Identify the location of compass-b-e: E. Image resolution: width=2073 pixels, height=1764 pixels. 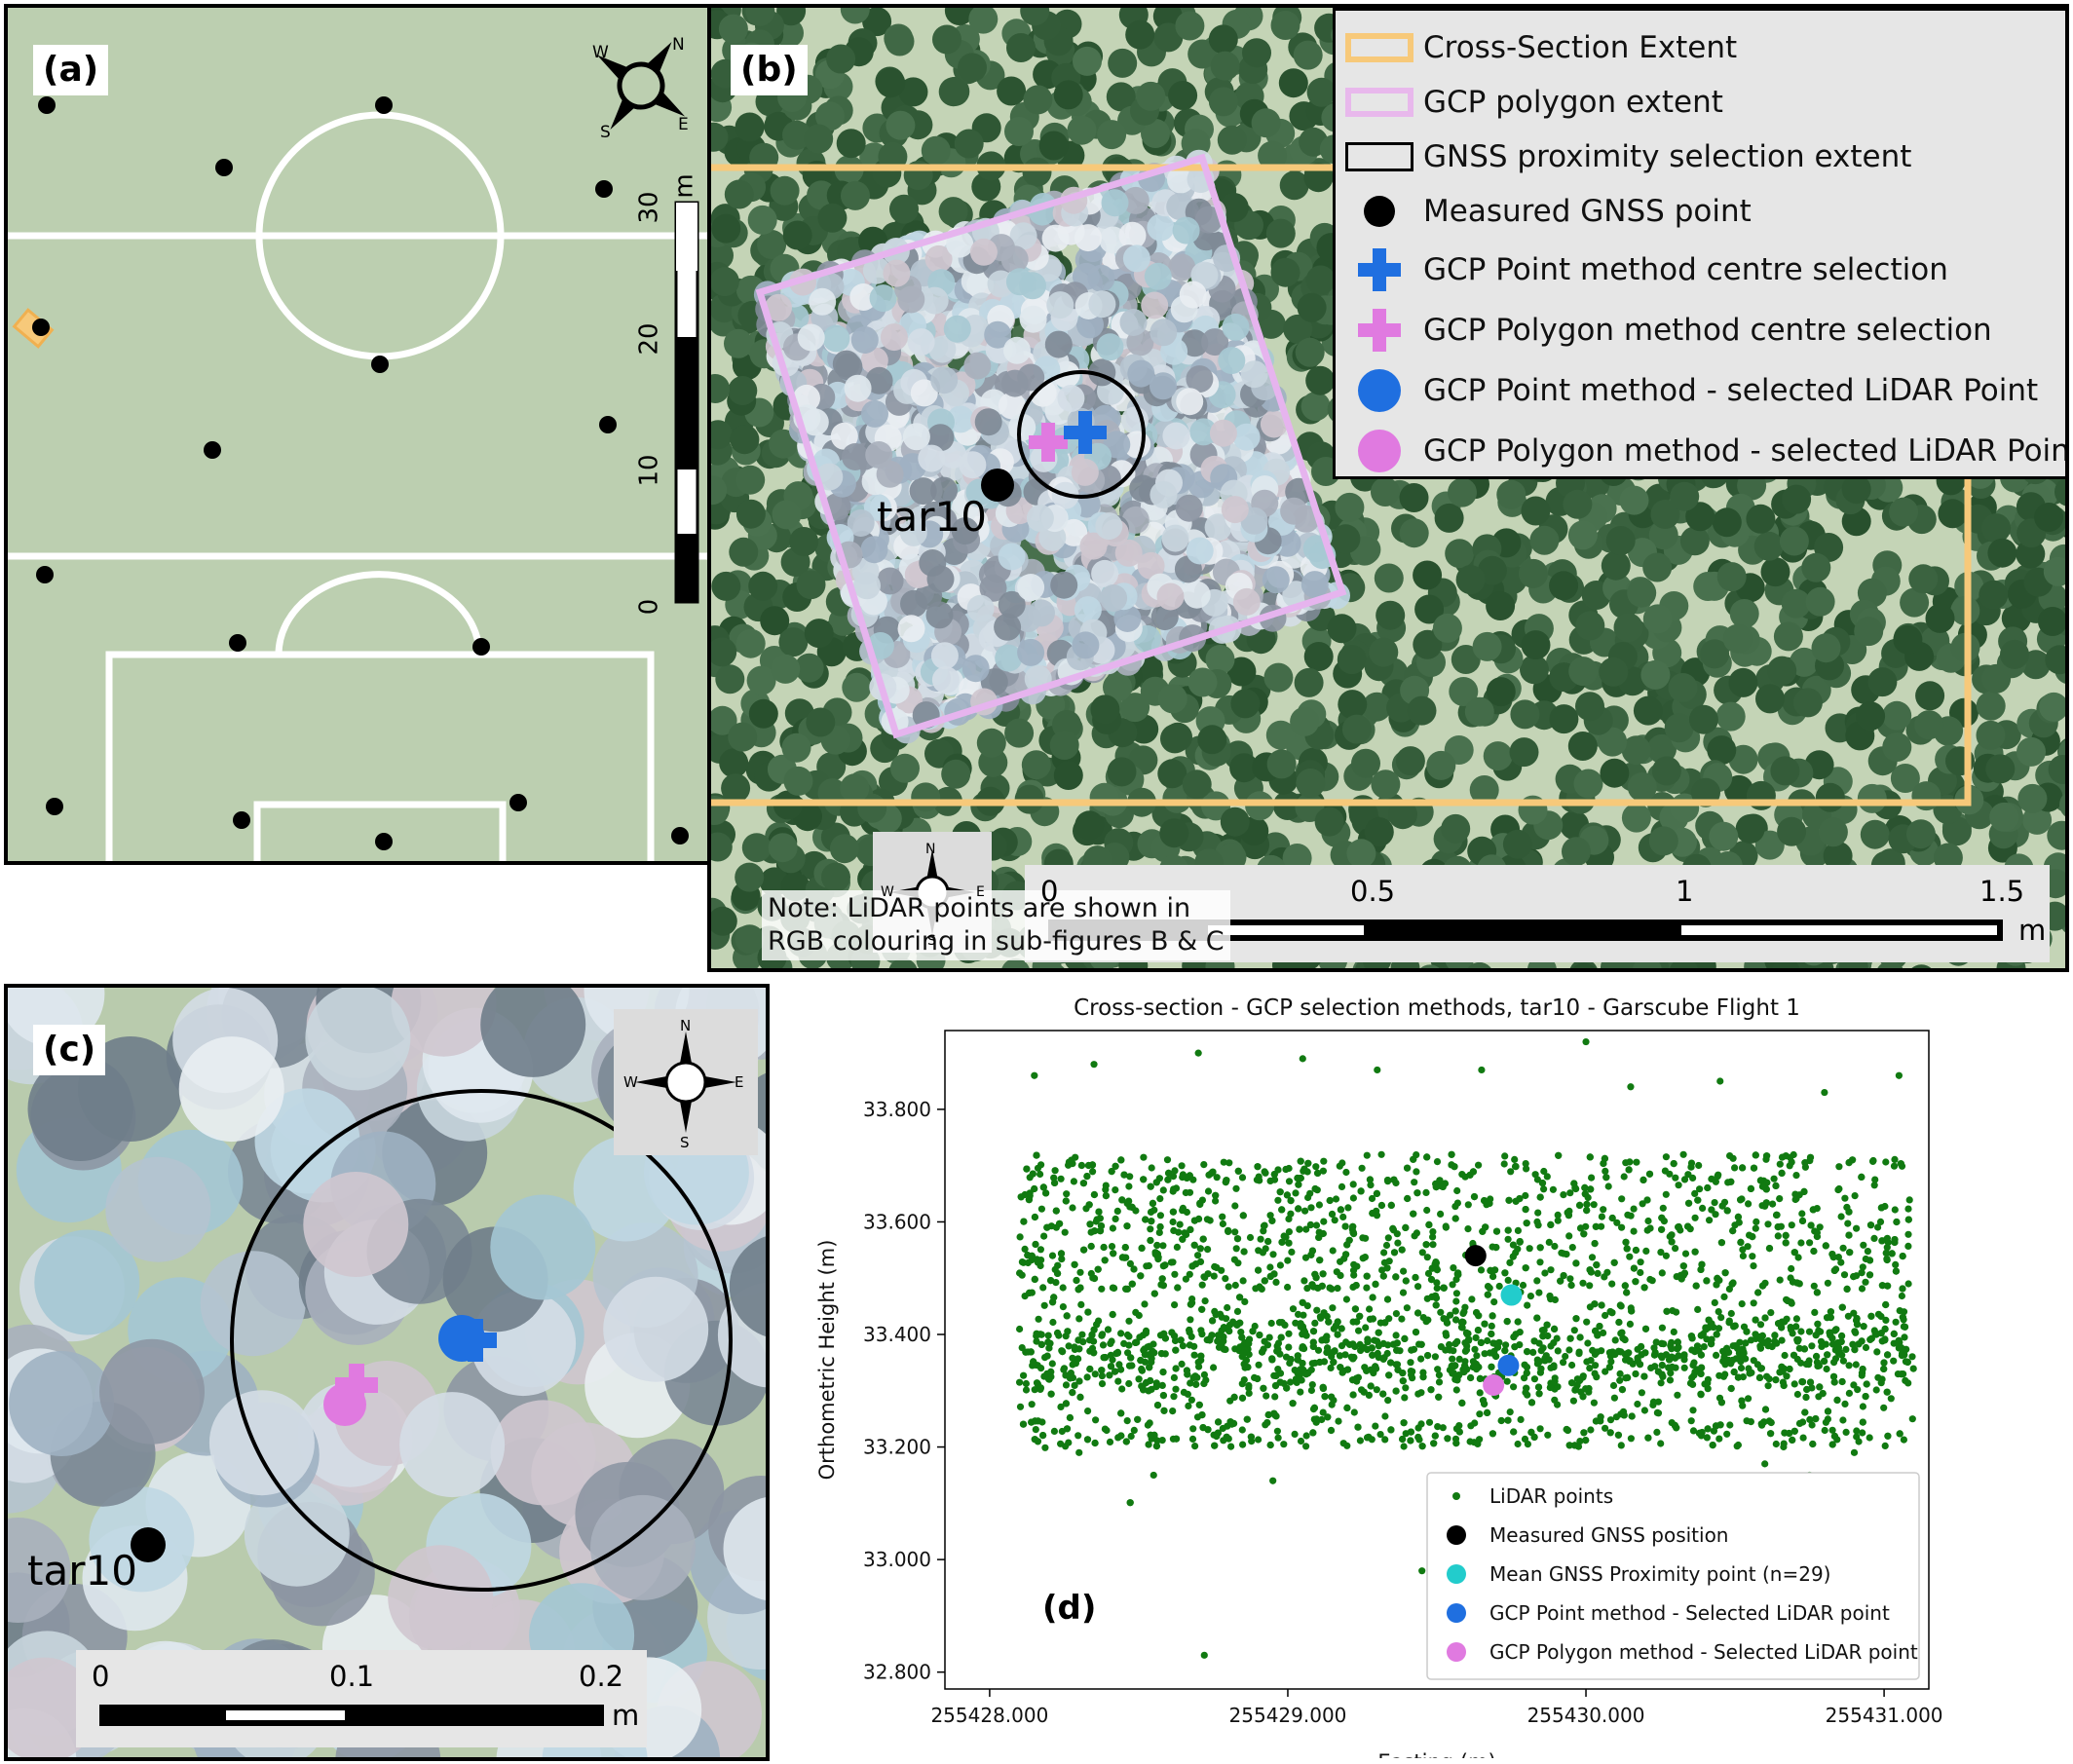
(980, 892).